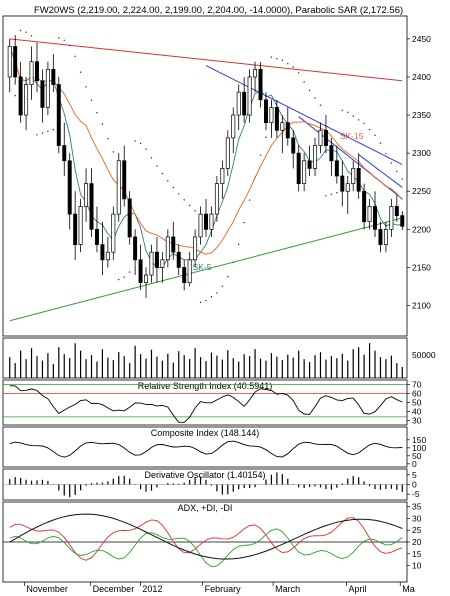 The image size is (450, 596). I want to click on ind-tick-label: 100, so click(419, 448).